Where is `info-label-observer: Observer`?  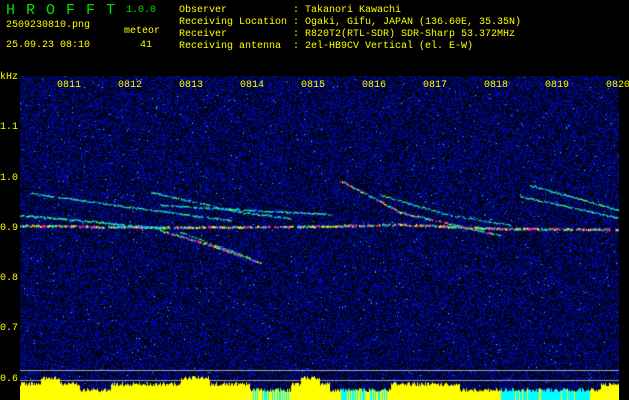 info-label-observer: Observer is located at coordinates (203, 10).